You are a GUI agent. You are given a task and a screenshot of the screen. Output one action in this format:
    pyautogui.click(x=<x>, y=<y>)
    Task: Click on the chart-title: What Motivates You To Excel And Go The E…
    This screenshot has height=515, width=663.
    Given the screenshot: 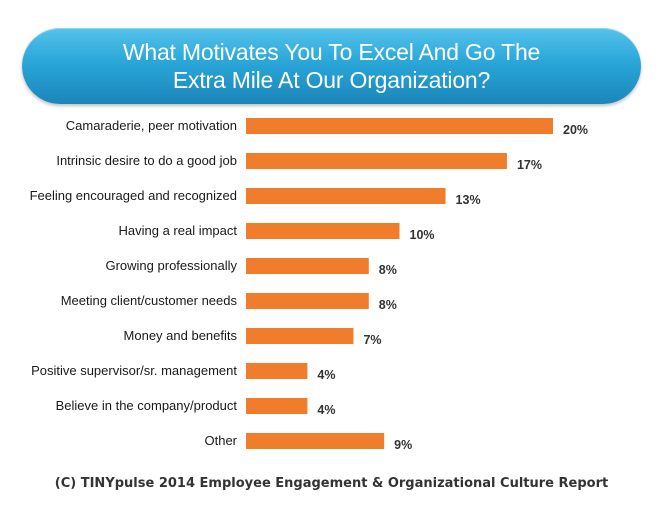 What is the action you would take?
    pyautogui.click(x=331, y=66)
    